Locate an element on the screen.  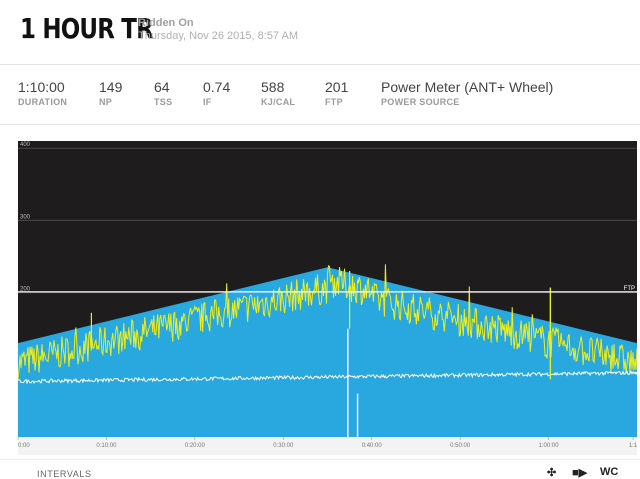
stat-tss: 64 TSS is located at coordinates (163, 93).